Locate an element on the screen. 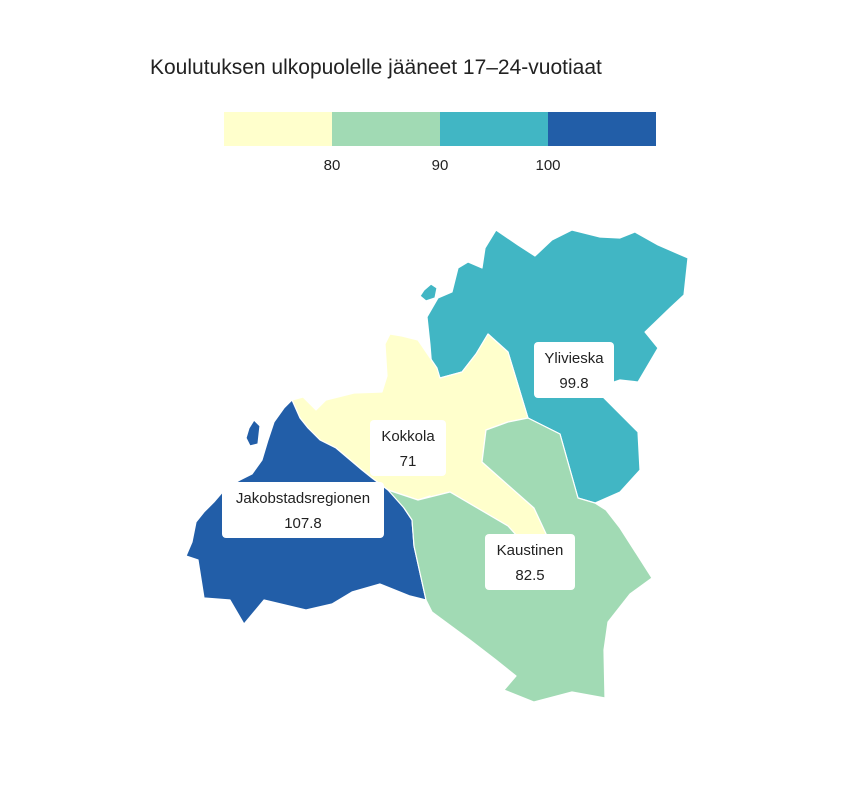  legend-tick-90: 90 is located at coordinates (440, 165).